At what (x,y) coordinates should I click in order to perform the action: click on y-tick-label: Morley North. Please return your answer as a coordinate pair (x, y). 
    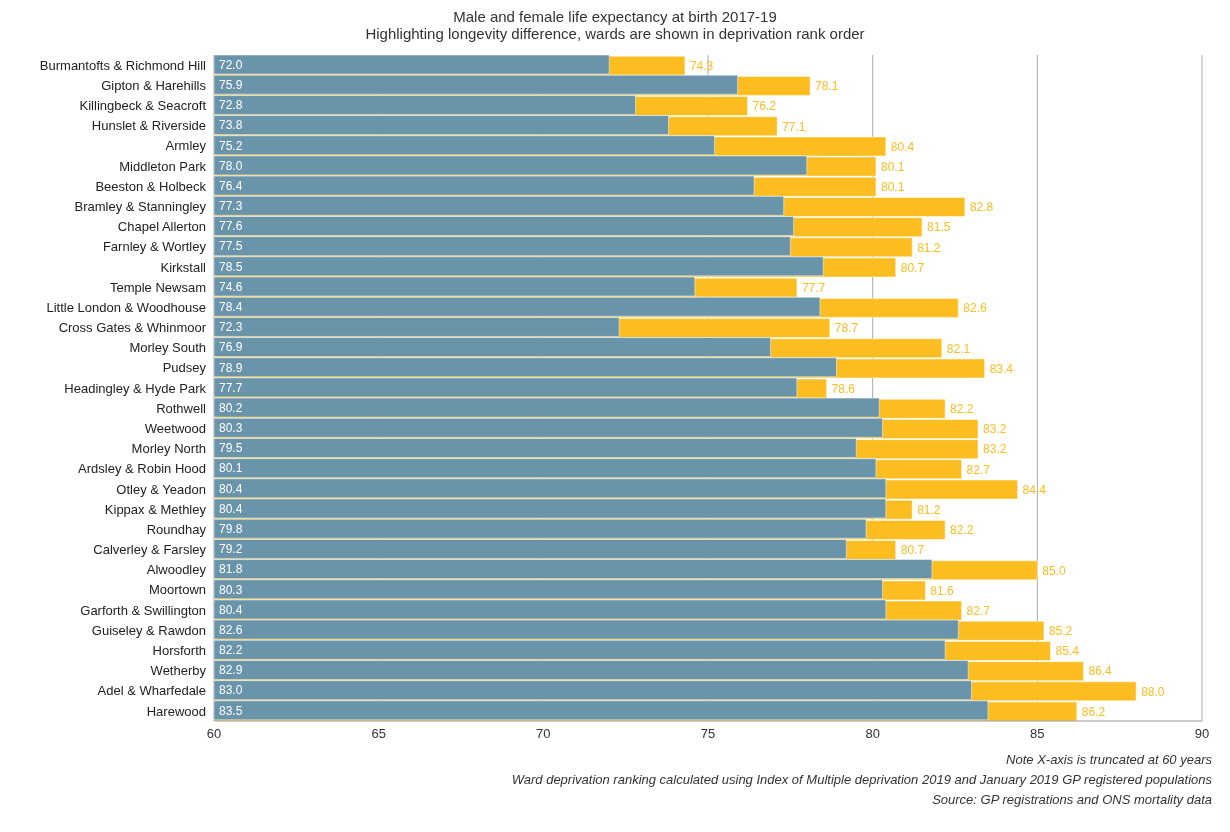
    Looking at the image, I should click on (168, 449).